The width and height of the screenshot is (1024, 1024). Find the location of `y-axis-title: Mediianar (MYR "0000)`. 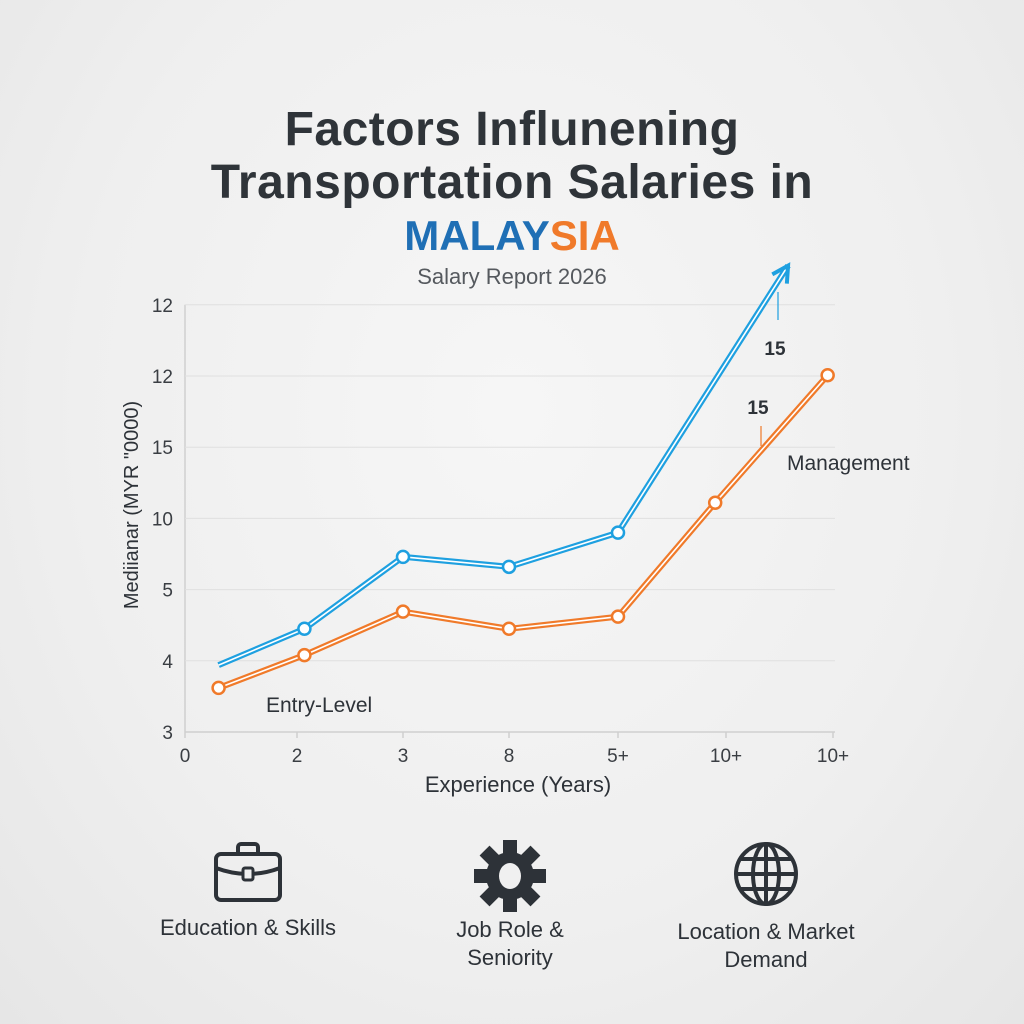

y-axis-title: Mediianar (MYR "0000) is located at coordinates (132, 505).